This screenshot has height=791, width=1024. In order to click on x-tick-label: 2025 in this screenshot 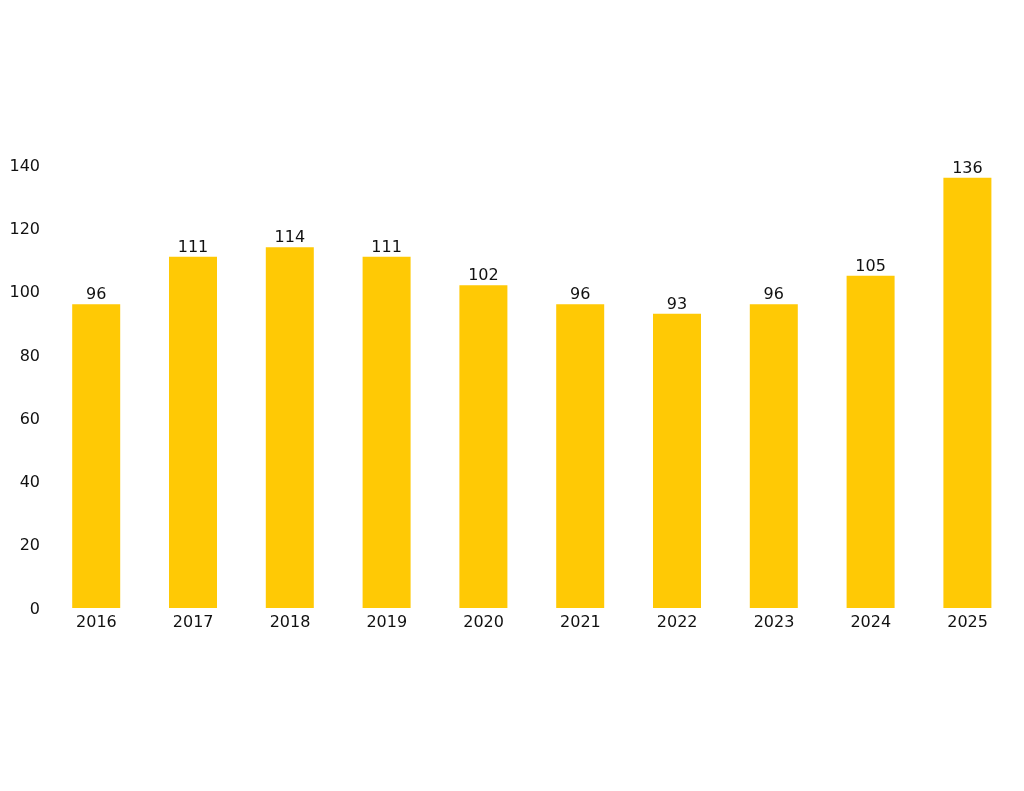, I will do `click(967, 622)`.